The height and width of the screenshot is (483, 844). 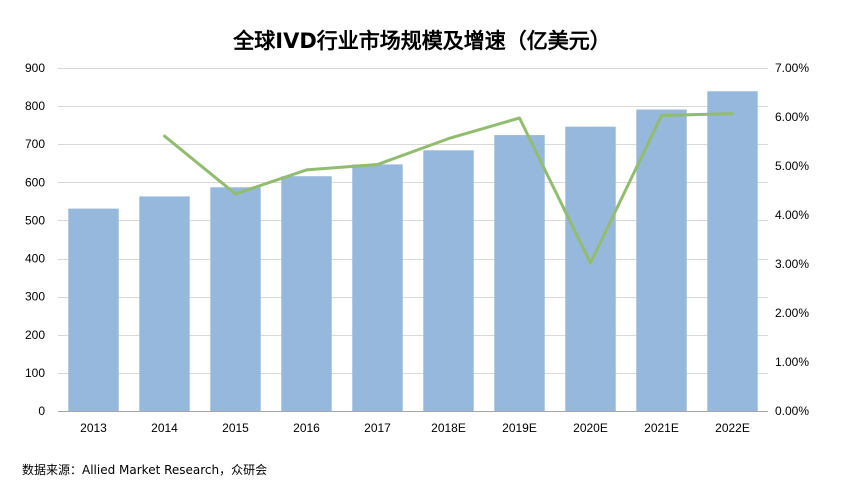 I want to click on right-tick-label: 6.00%, so click(x=792, y=117).